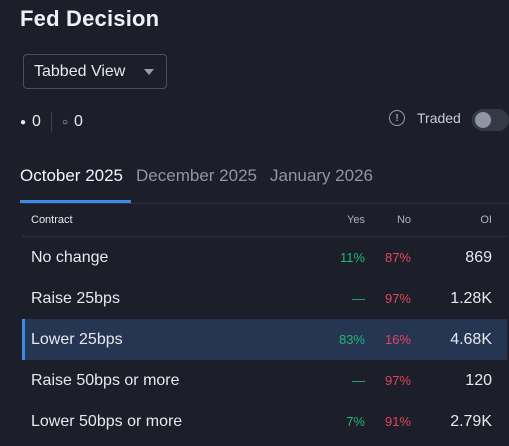 This screenshot has width=509, height=446. Describe the element at coordinates (397, 118) in the screenshot. I see `info-icon: !` at that location.